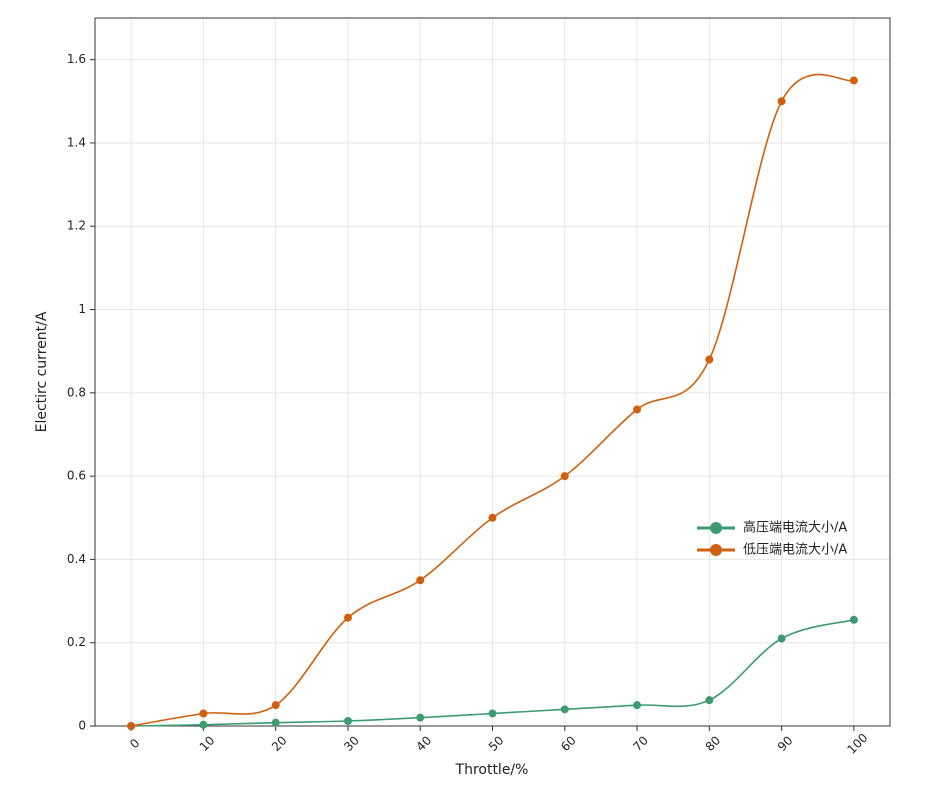 Image resolution: width=942 pixels, height=787 pixels. I want to click on x-tick-label: 20, so click(279, 743).